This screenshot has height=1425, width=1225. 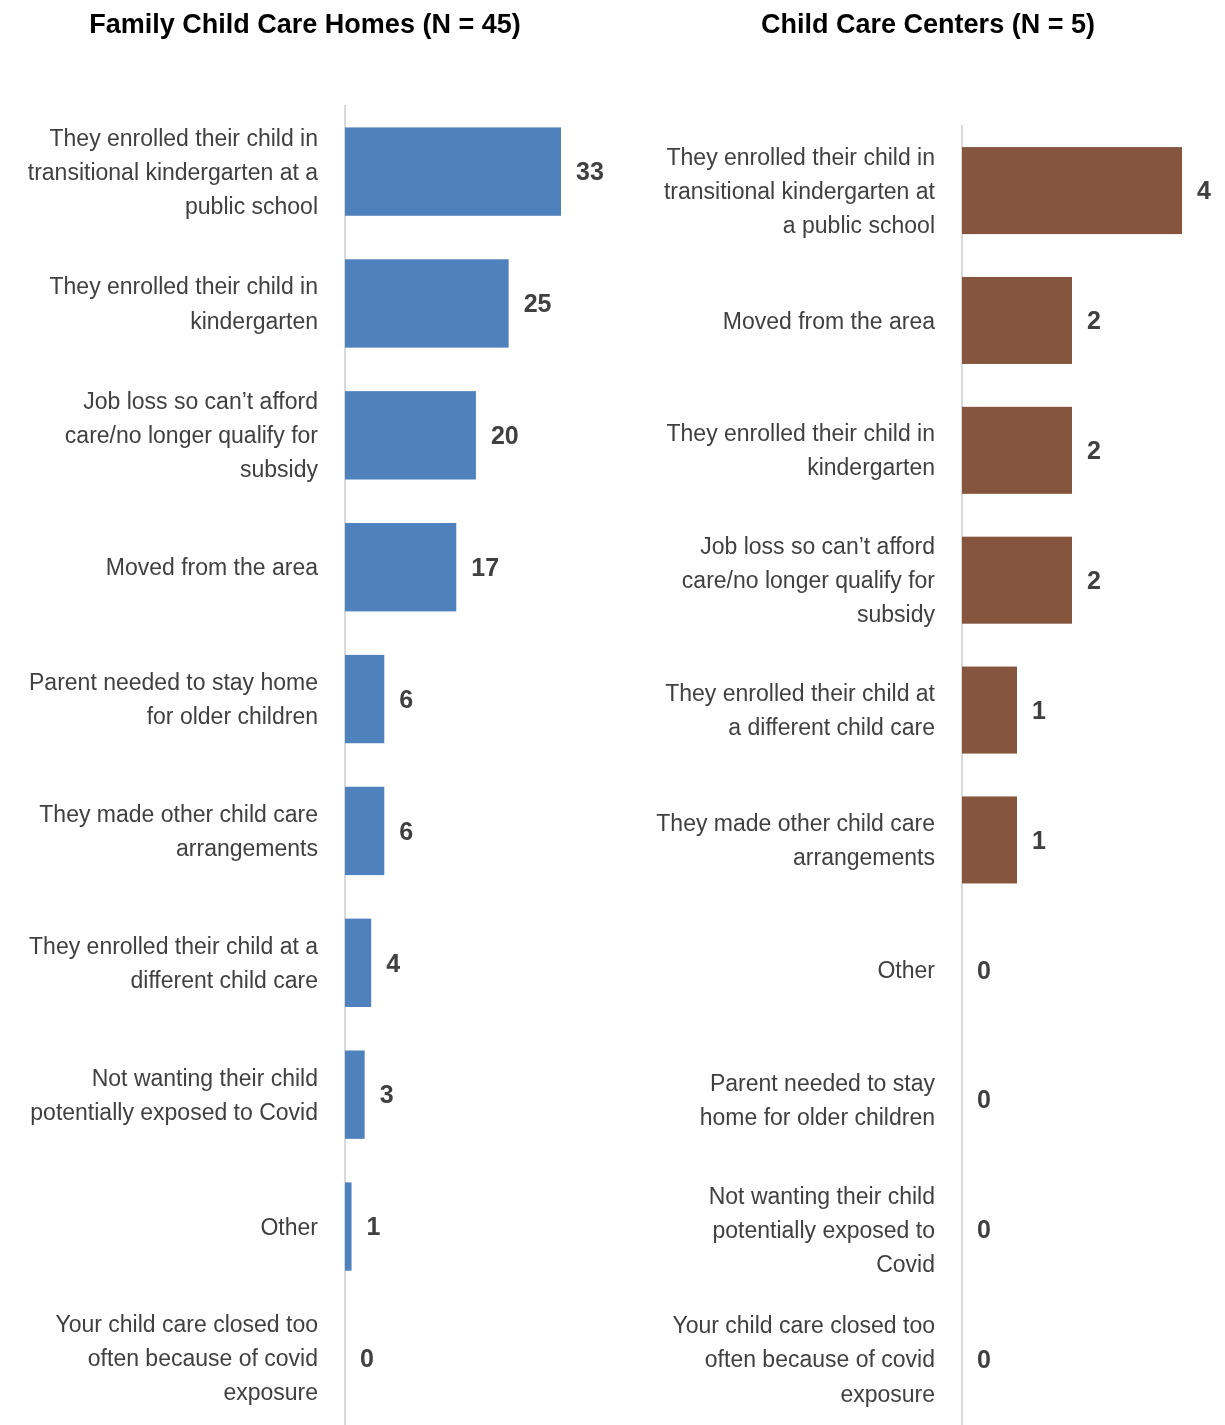 What do you see at coordinates (928, 24) in the screenshot?
I see `chart-title: Child Care Centers (N = 5)` at bounding box center [928, 24].